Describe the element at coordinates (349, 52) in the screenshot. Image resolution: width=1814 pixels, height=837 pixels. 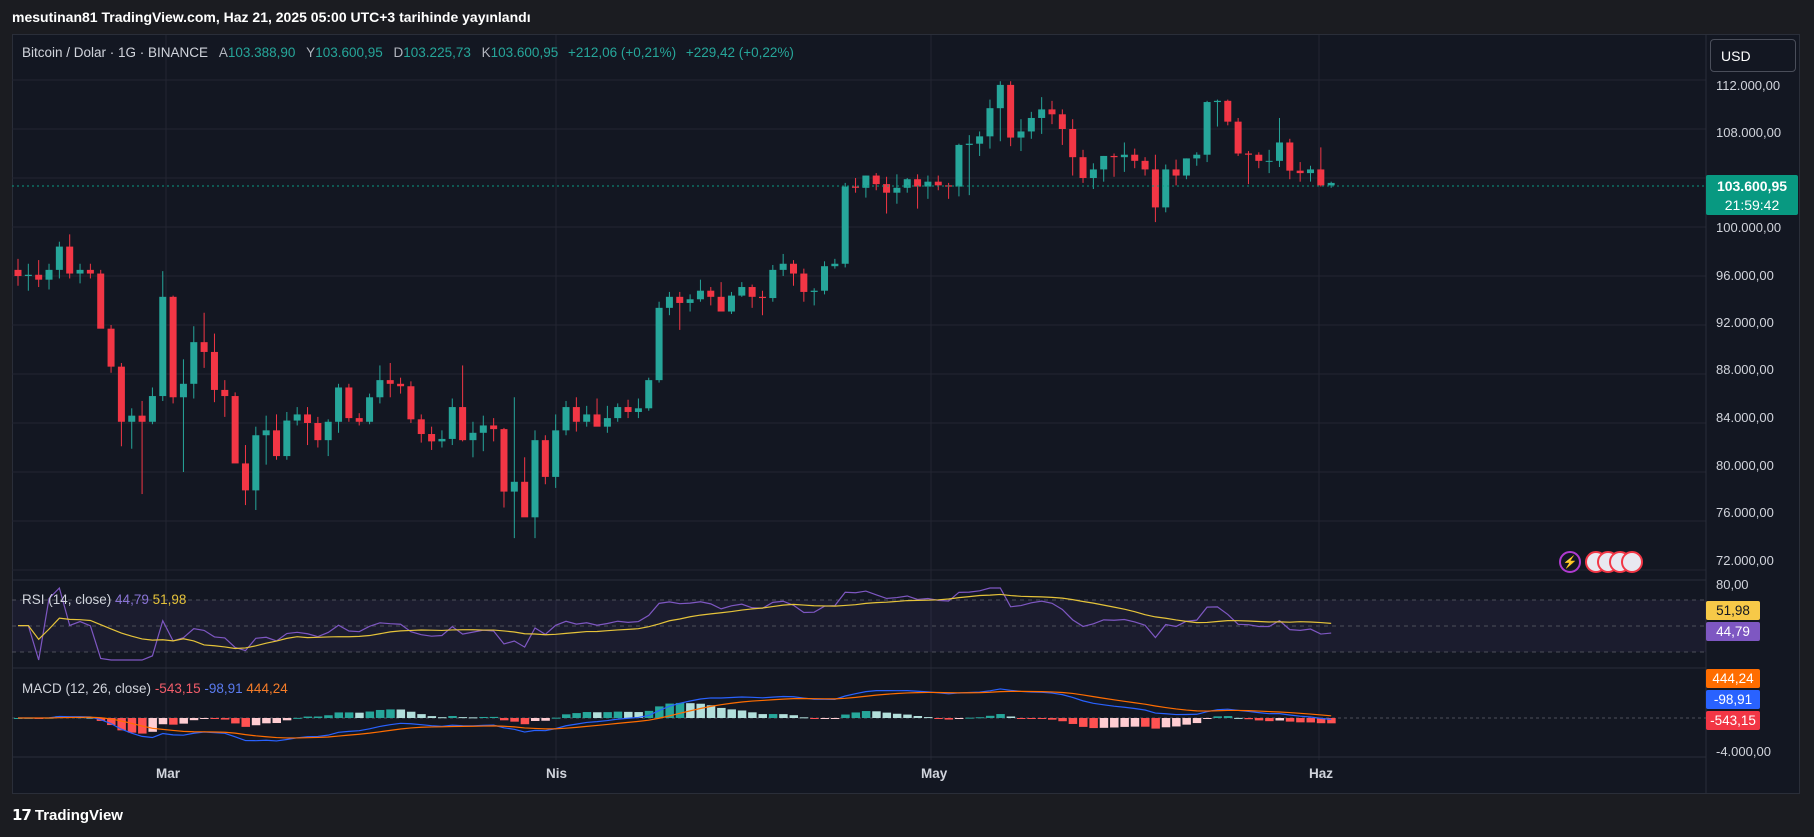
I see `high-value: 103.600,95` at that location.